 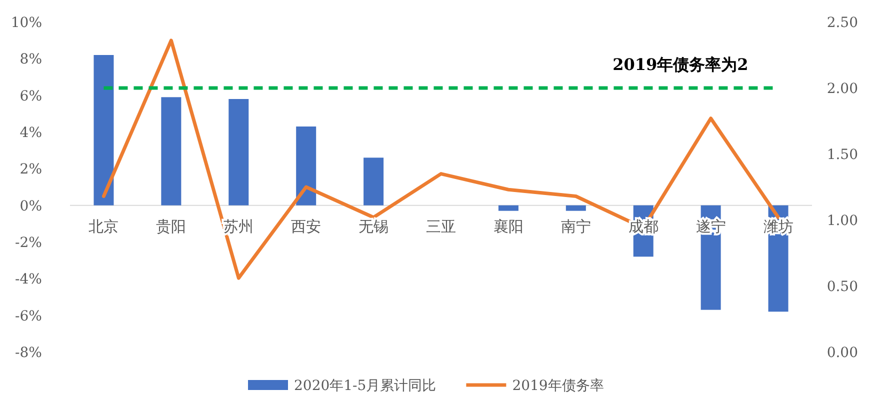 What do you see at coordinates (28, 316) in the screenshot?
I see `y-tick-label: -6%` at bounding box center [28, 316].